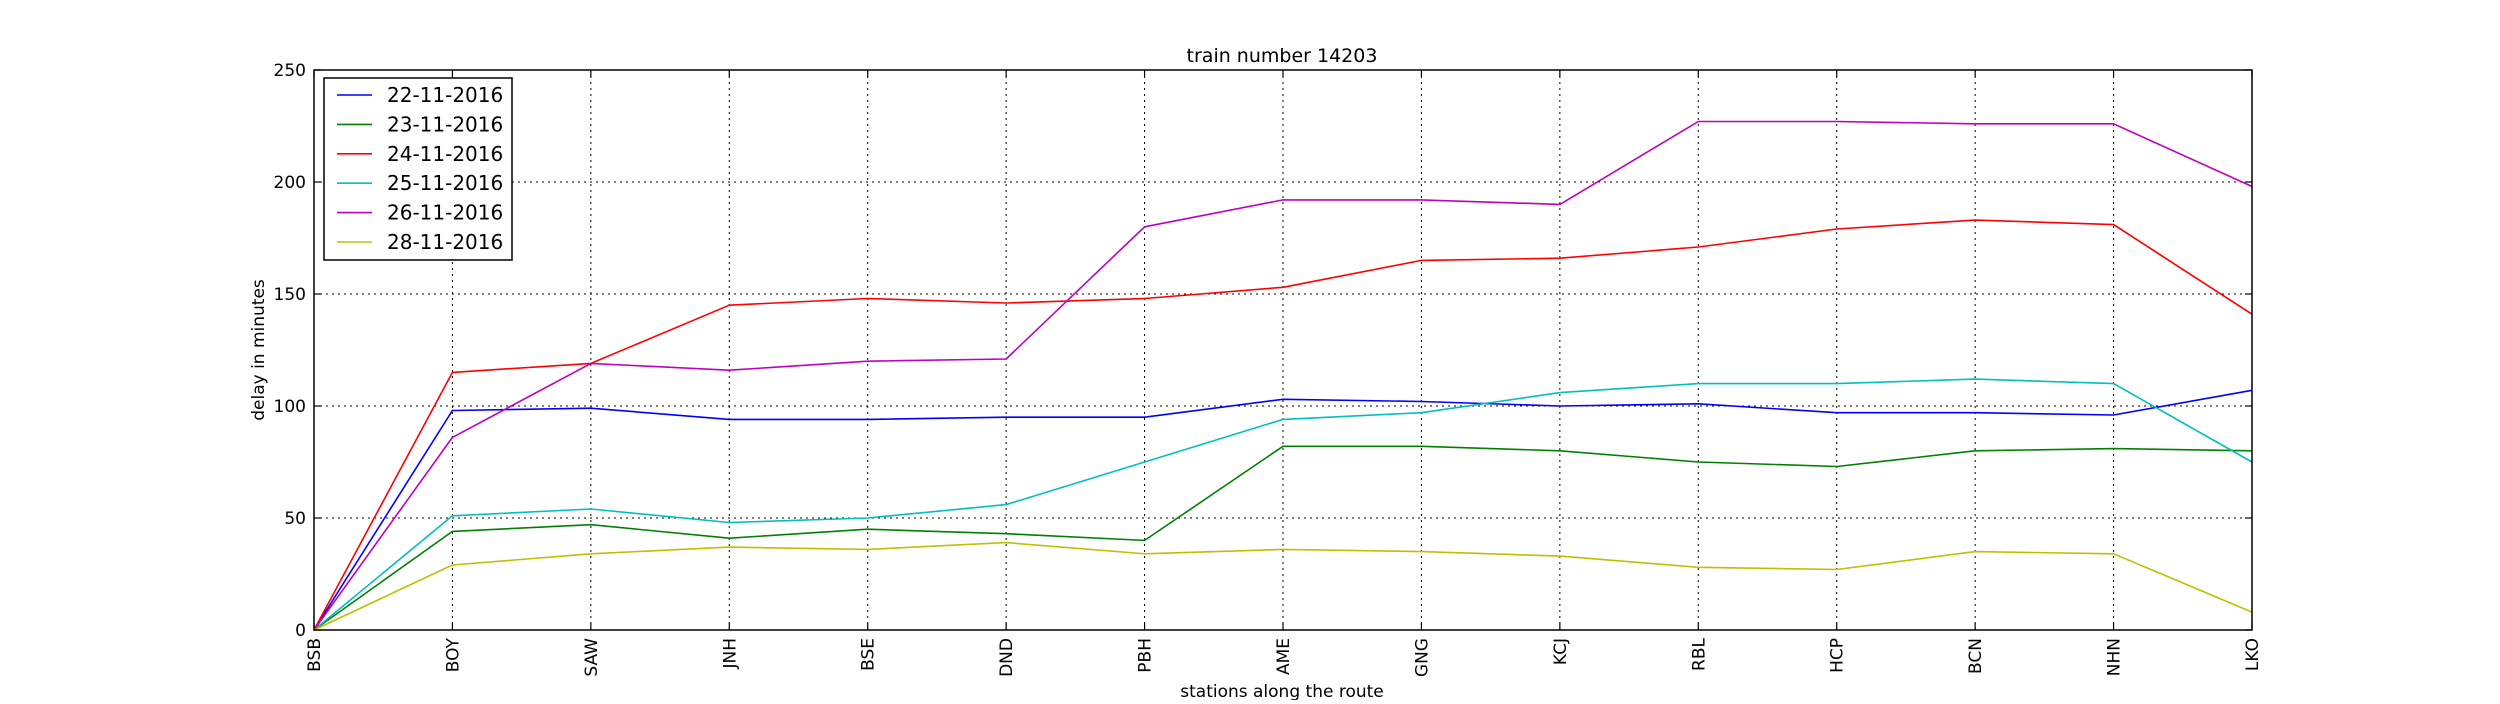 The height and width of the screenshot is (704, 2500). Describe the element at coordinates (1699, 653) in the screenshot. I see `x-tick-label: RBL` at that location.